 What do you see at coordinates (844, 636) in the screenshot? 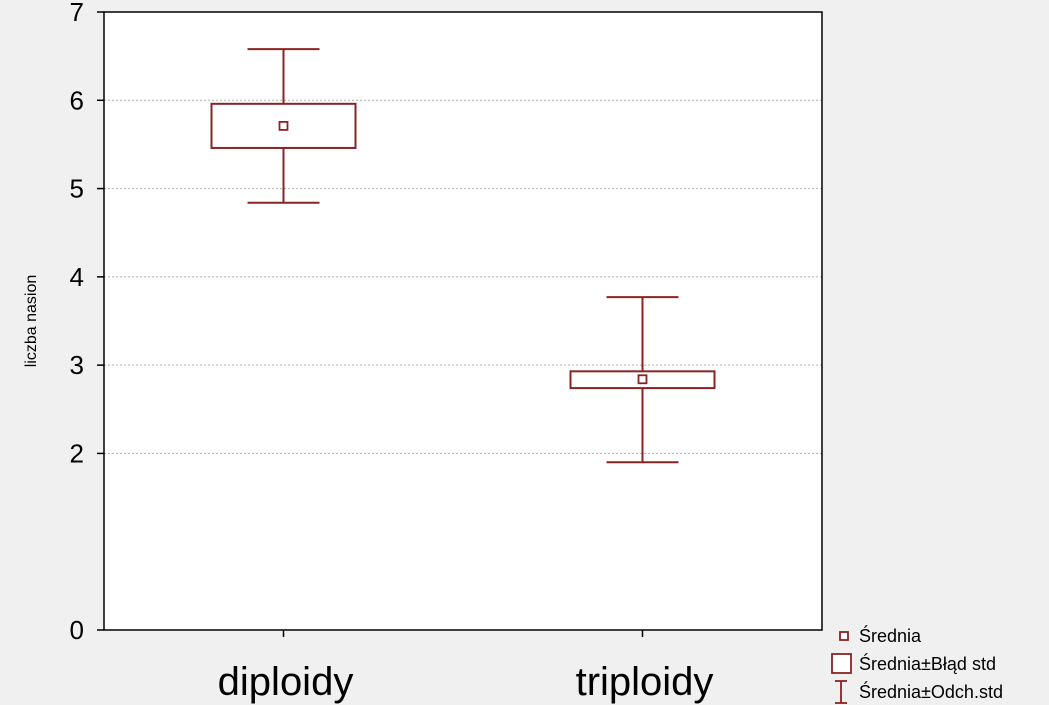
I see `legend-mean-symbol` at bounding box center [844, 636].